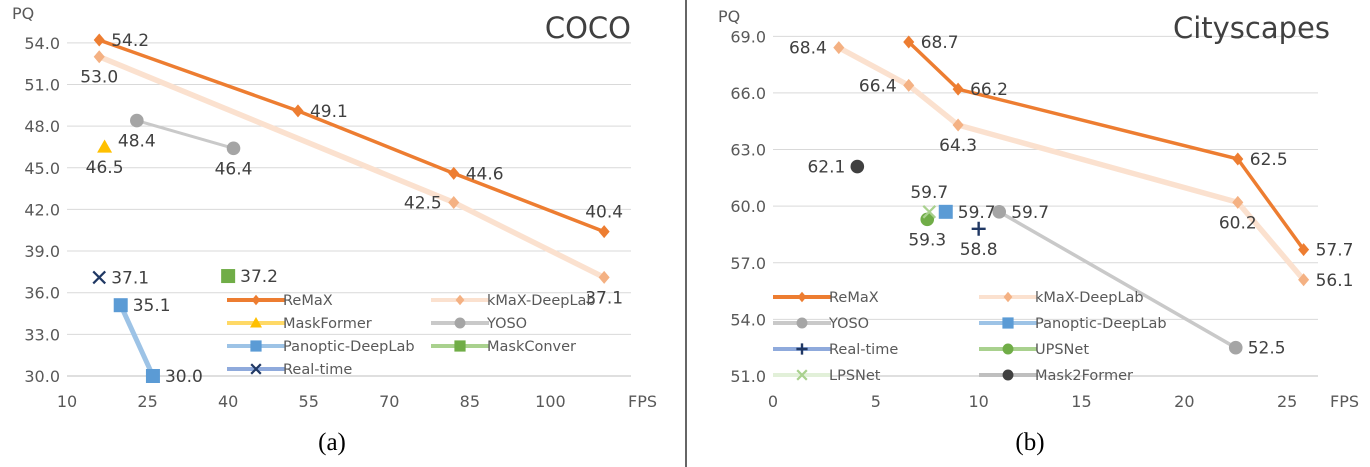 Image resolution: width=1370 pixels, height=467 pixels. What do you see at coordinates (927, 240) in the screenshot?
I see `data-label-upsnet: 59.3` at bounding box center [927, 240].